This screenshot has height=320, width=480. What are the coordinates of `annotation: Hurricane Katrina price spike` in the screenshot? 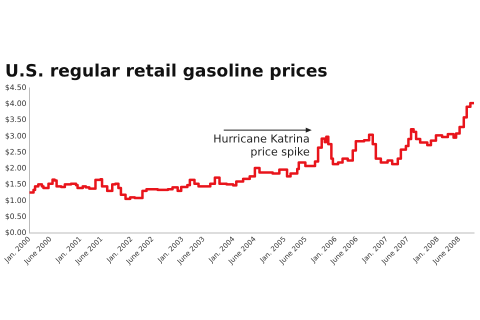 It's located at (261, 145).